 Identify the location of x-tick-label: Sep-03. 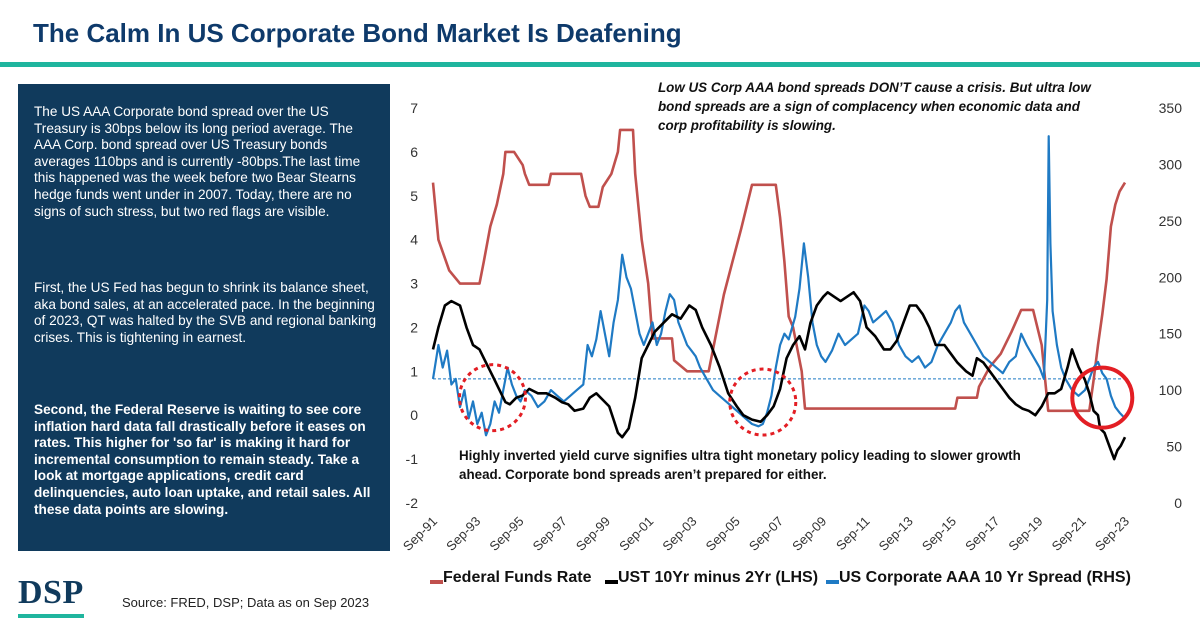
(679, 534).